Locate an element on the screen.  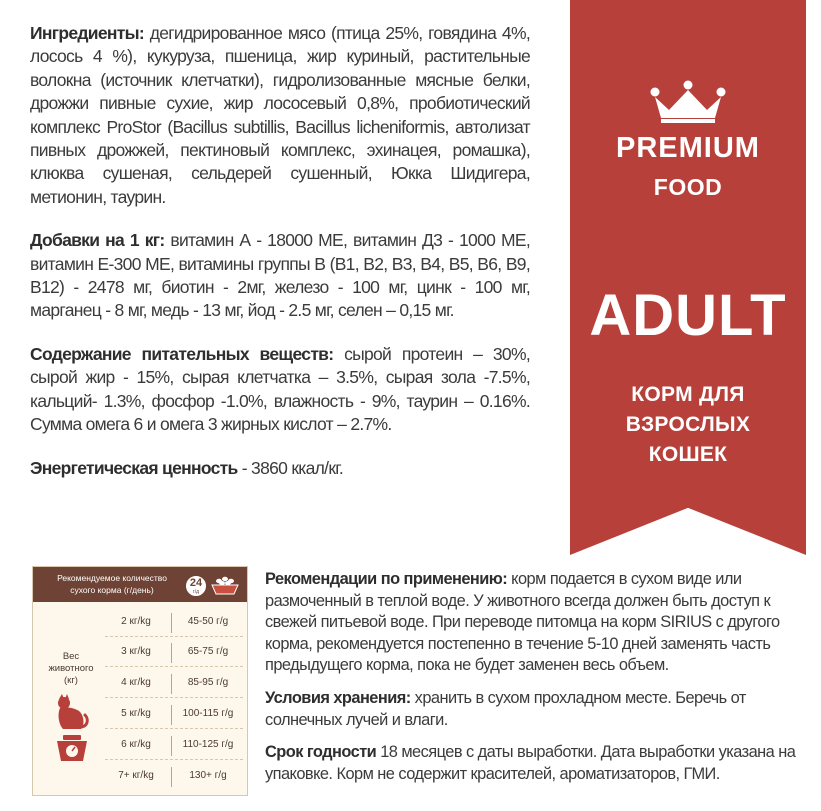
energy-paragraph: Энергетическая ценность - 3860 ккал/кг. is located at coordinates (280, 468).